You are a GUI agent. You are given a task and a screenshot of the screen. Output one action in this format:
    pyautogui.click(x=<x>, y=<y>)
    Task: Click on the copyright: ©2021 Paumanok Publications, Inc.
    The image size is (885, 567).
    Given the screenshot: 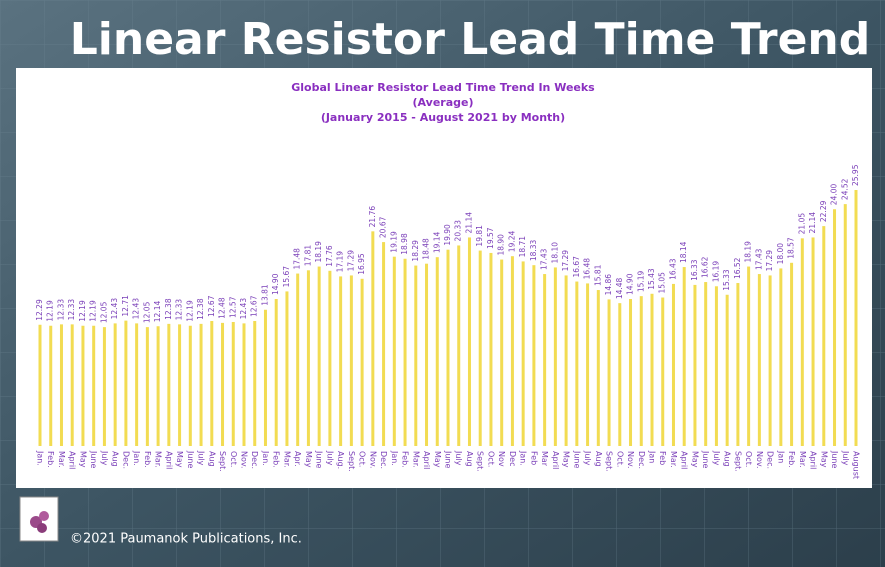 What is the action you would take?
    pyautogui.click(x=186, y=539)
    